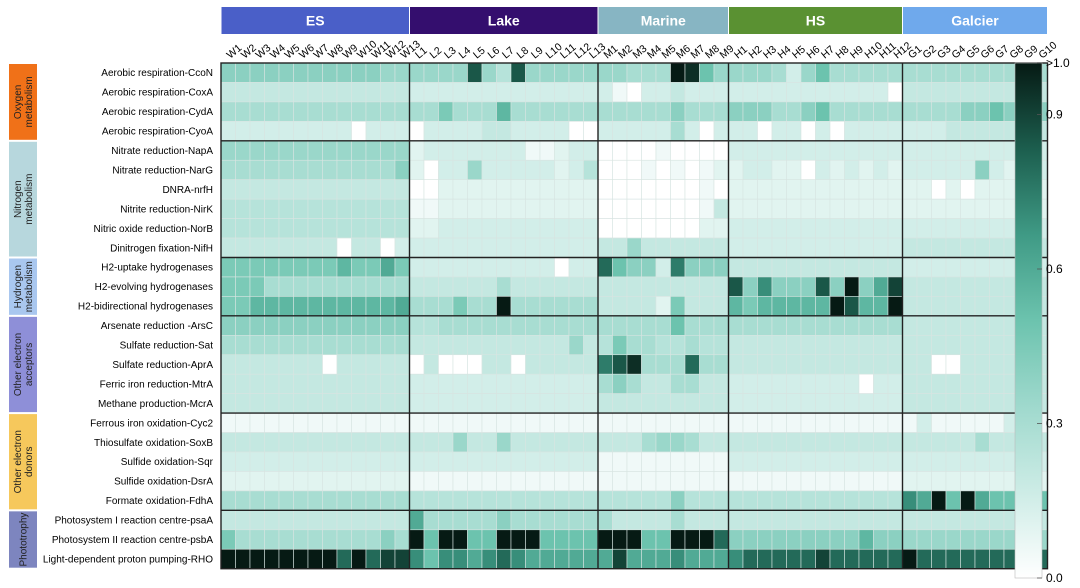 The height and width of the screenshot is (588, 1080). I want to click on category-box, so click(23, 462).